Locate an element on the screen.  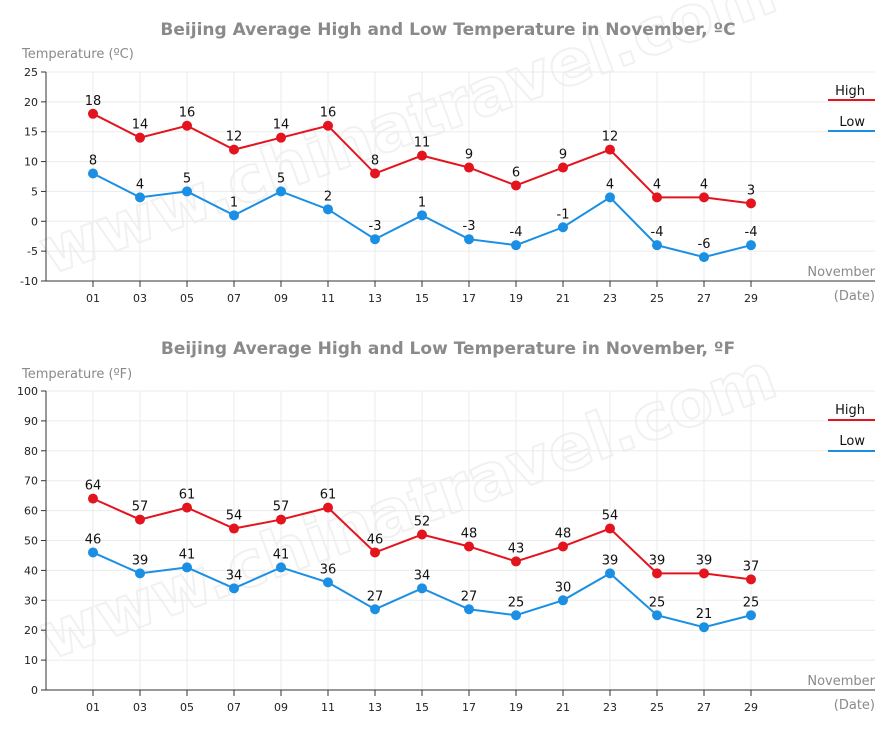
y-tick-label: 10 is located at coordinates (31, 162).